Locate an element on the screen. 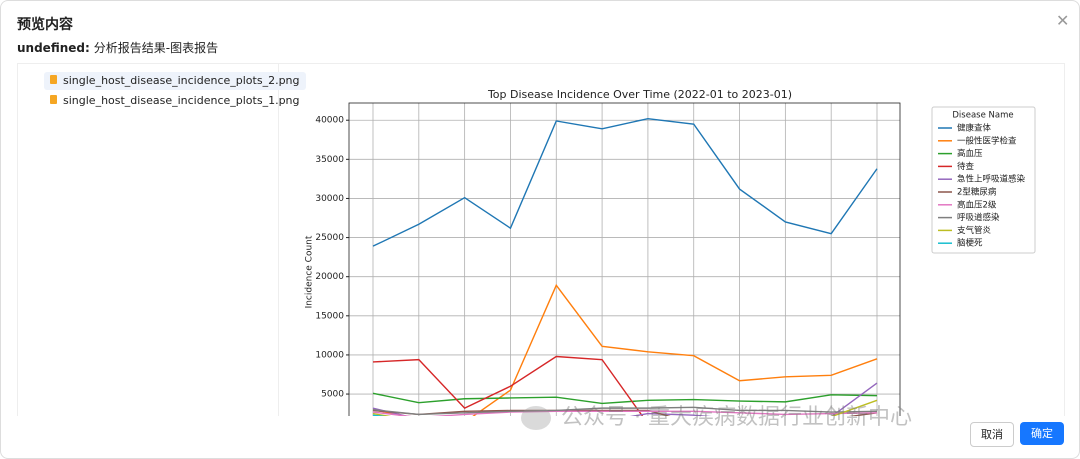 The height and width of the screenshot is (459, 1080). legend-title: Disease Name is located at coordinates (982, 116).